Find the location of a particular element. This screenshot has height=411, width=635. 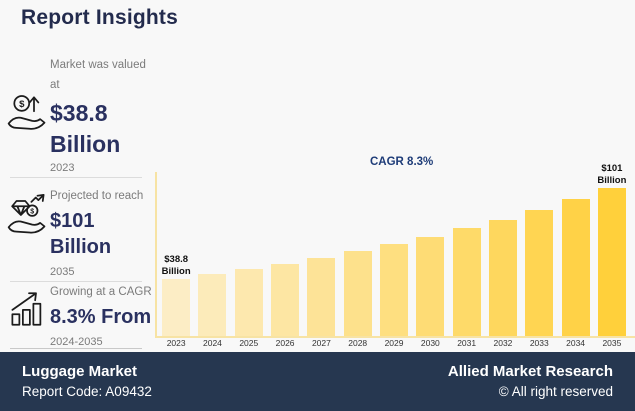

x-tick-label: 2032 is located at coordinates (503, 343).